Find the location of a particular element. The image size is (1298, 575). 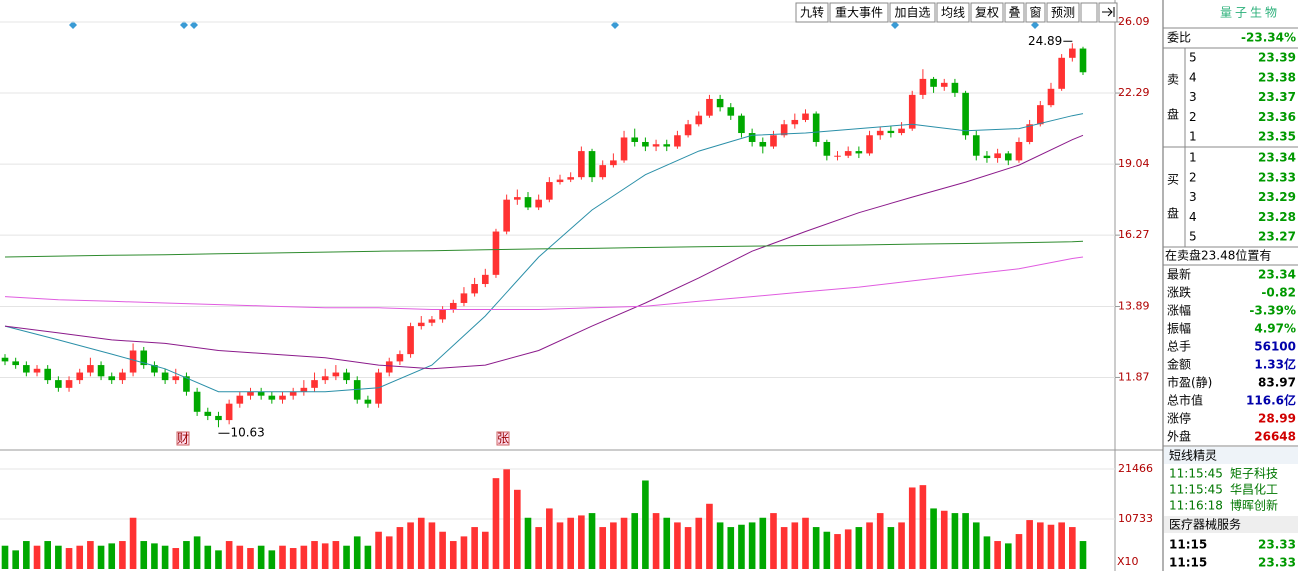

toolbar-label: 复权 is located at coordinates (987, 13).